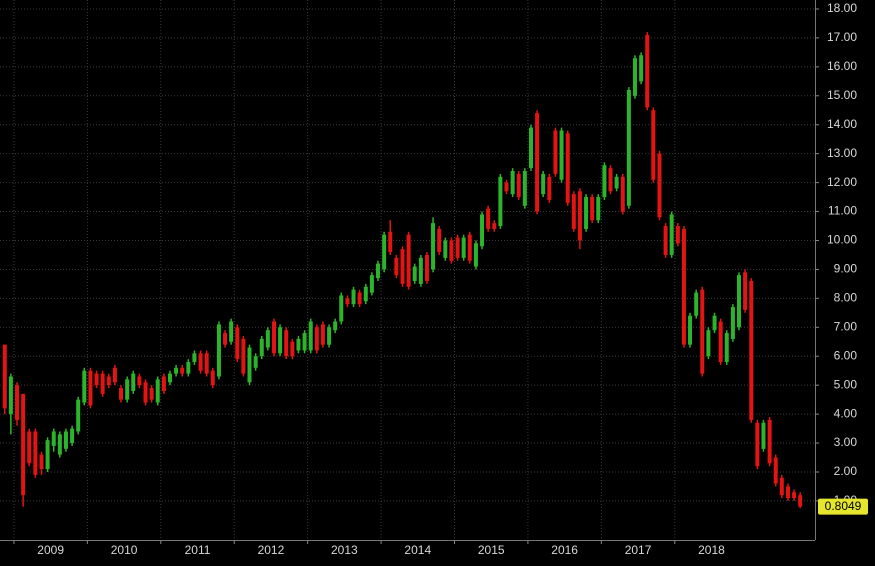 Image resolution: width=875 pixels, height=566 pixels. What do you see at coordinates (842, 8) in the screenshot?
I see `y-tick-label: 18.00` at bounding box center [842, 8].